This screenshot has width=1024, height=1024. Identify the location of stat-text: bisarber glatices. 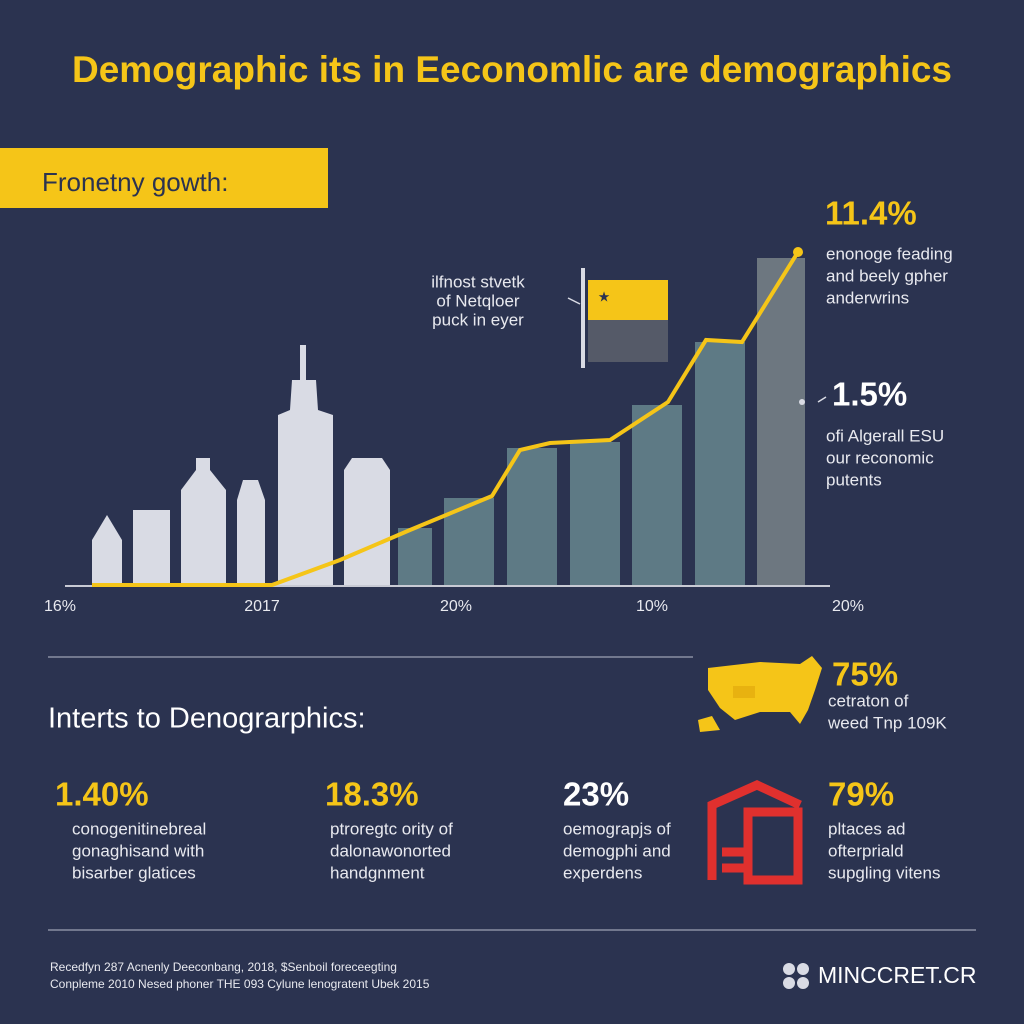
(134, 872).